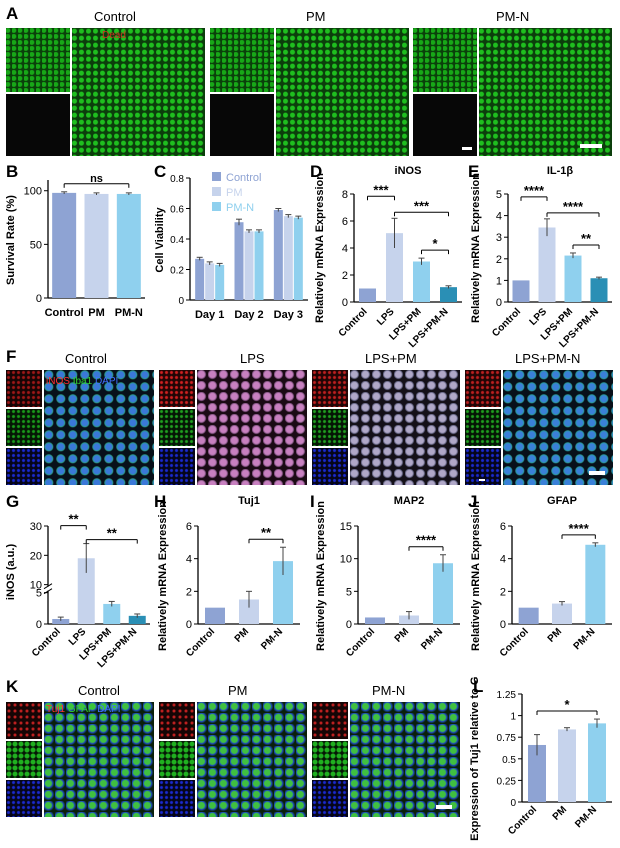 The image size is (620, 848). What do you see at coordinates (345, 195) in the screenshot?
I see `y-tick-label: 8` at bounding box center [345, 195].